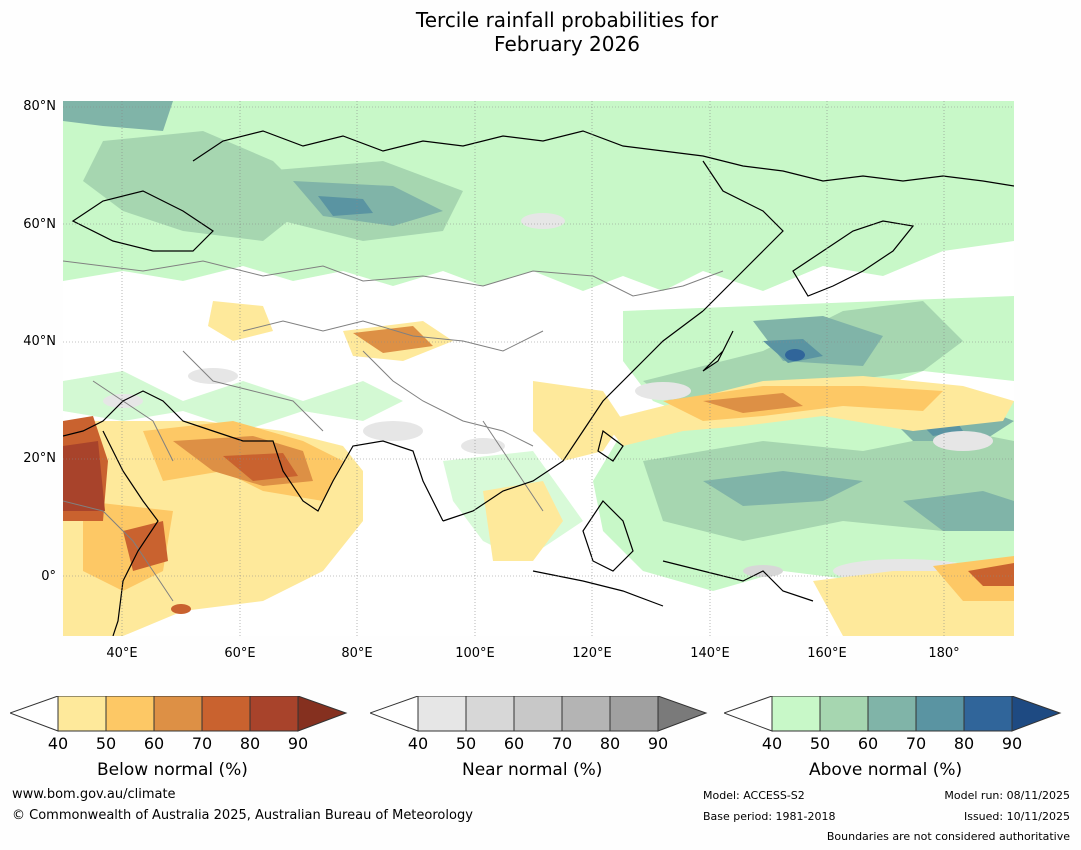 This screenshot has width=1081, height=850. Describe the element at coordinates (94, 794) in the screenshot. I see `website-link: www.bom.gov.au/climate` at that location.